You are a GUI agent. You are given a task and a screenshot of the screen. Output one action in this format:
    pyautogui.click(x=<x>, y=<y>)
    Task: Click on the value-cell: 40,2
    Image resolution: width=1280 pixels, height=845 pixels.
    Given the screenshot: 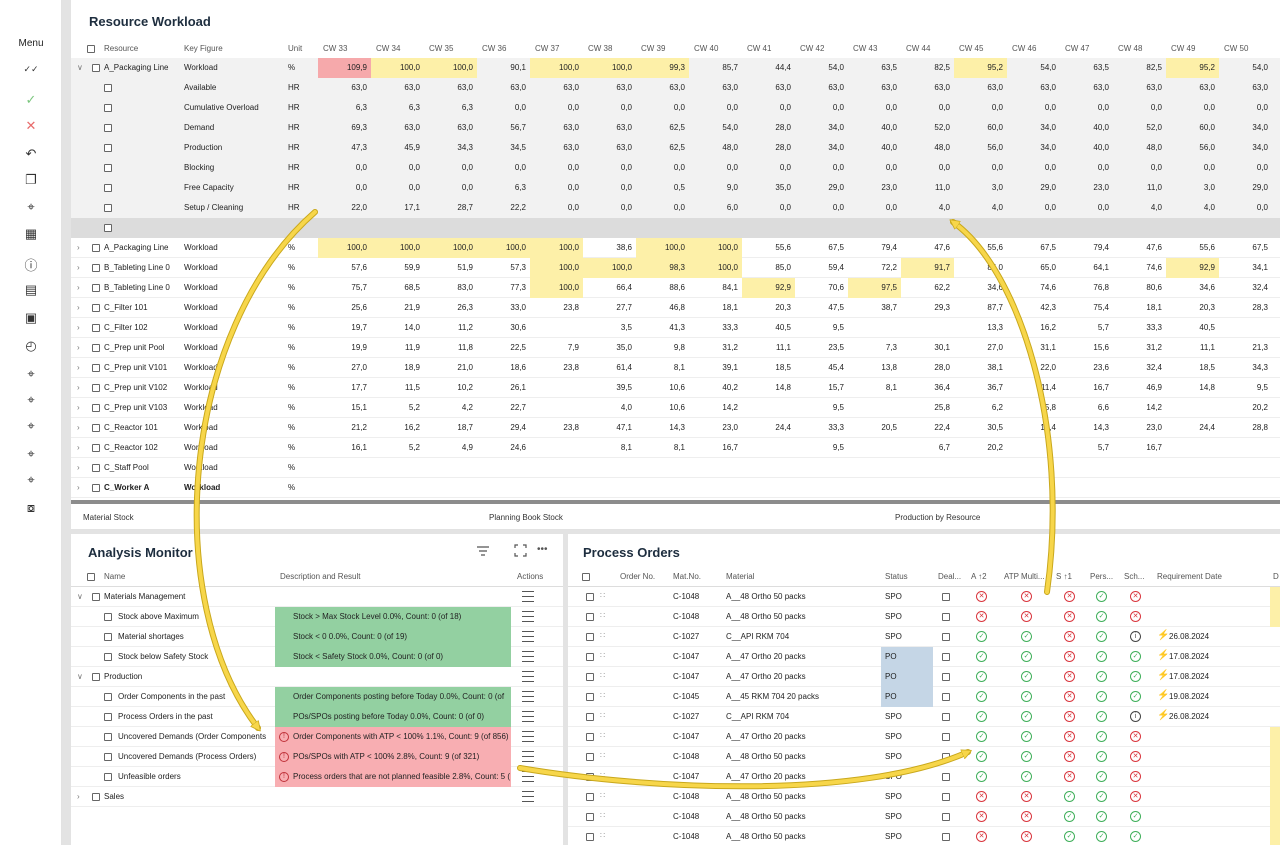 What is the action you would take?
    pyautogui.click(x=730, y=387)
    